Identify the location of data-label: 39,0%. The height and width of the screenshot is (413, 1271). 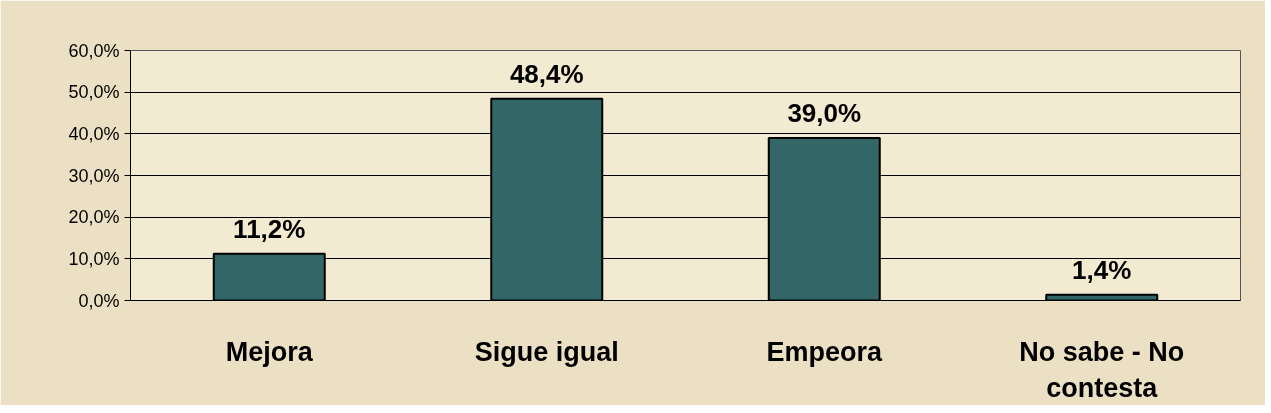
(824, 113).